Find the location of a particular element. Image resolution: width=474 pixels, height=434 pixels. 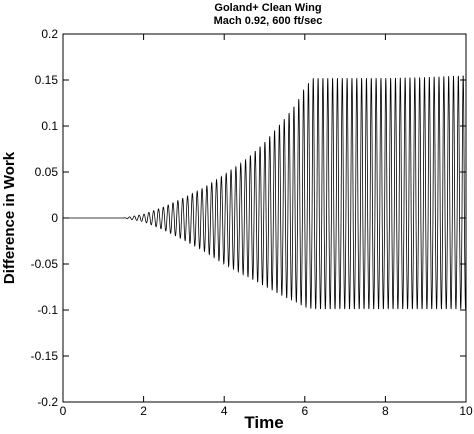

y-tick-label: 0.2 is located at coordinates (49, 34).